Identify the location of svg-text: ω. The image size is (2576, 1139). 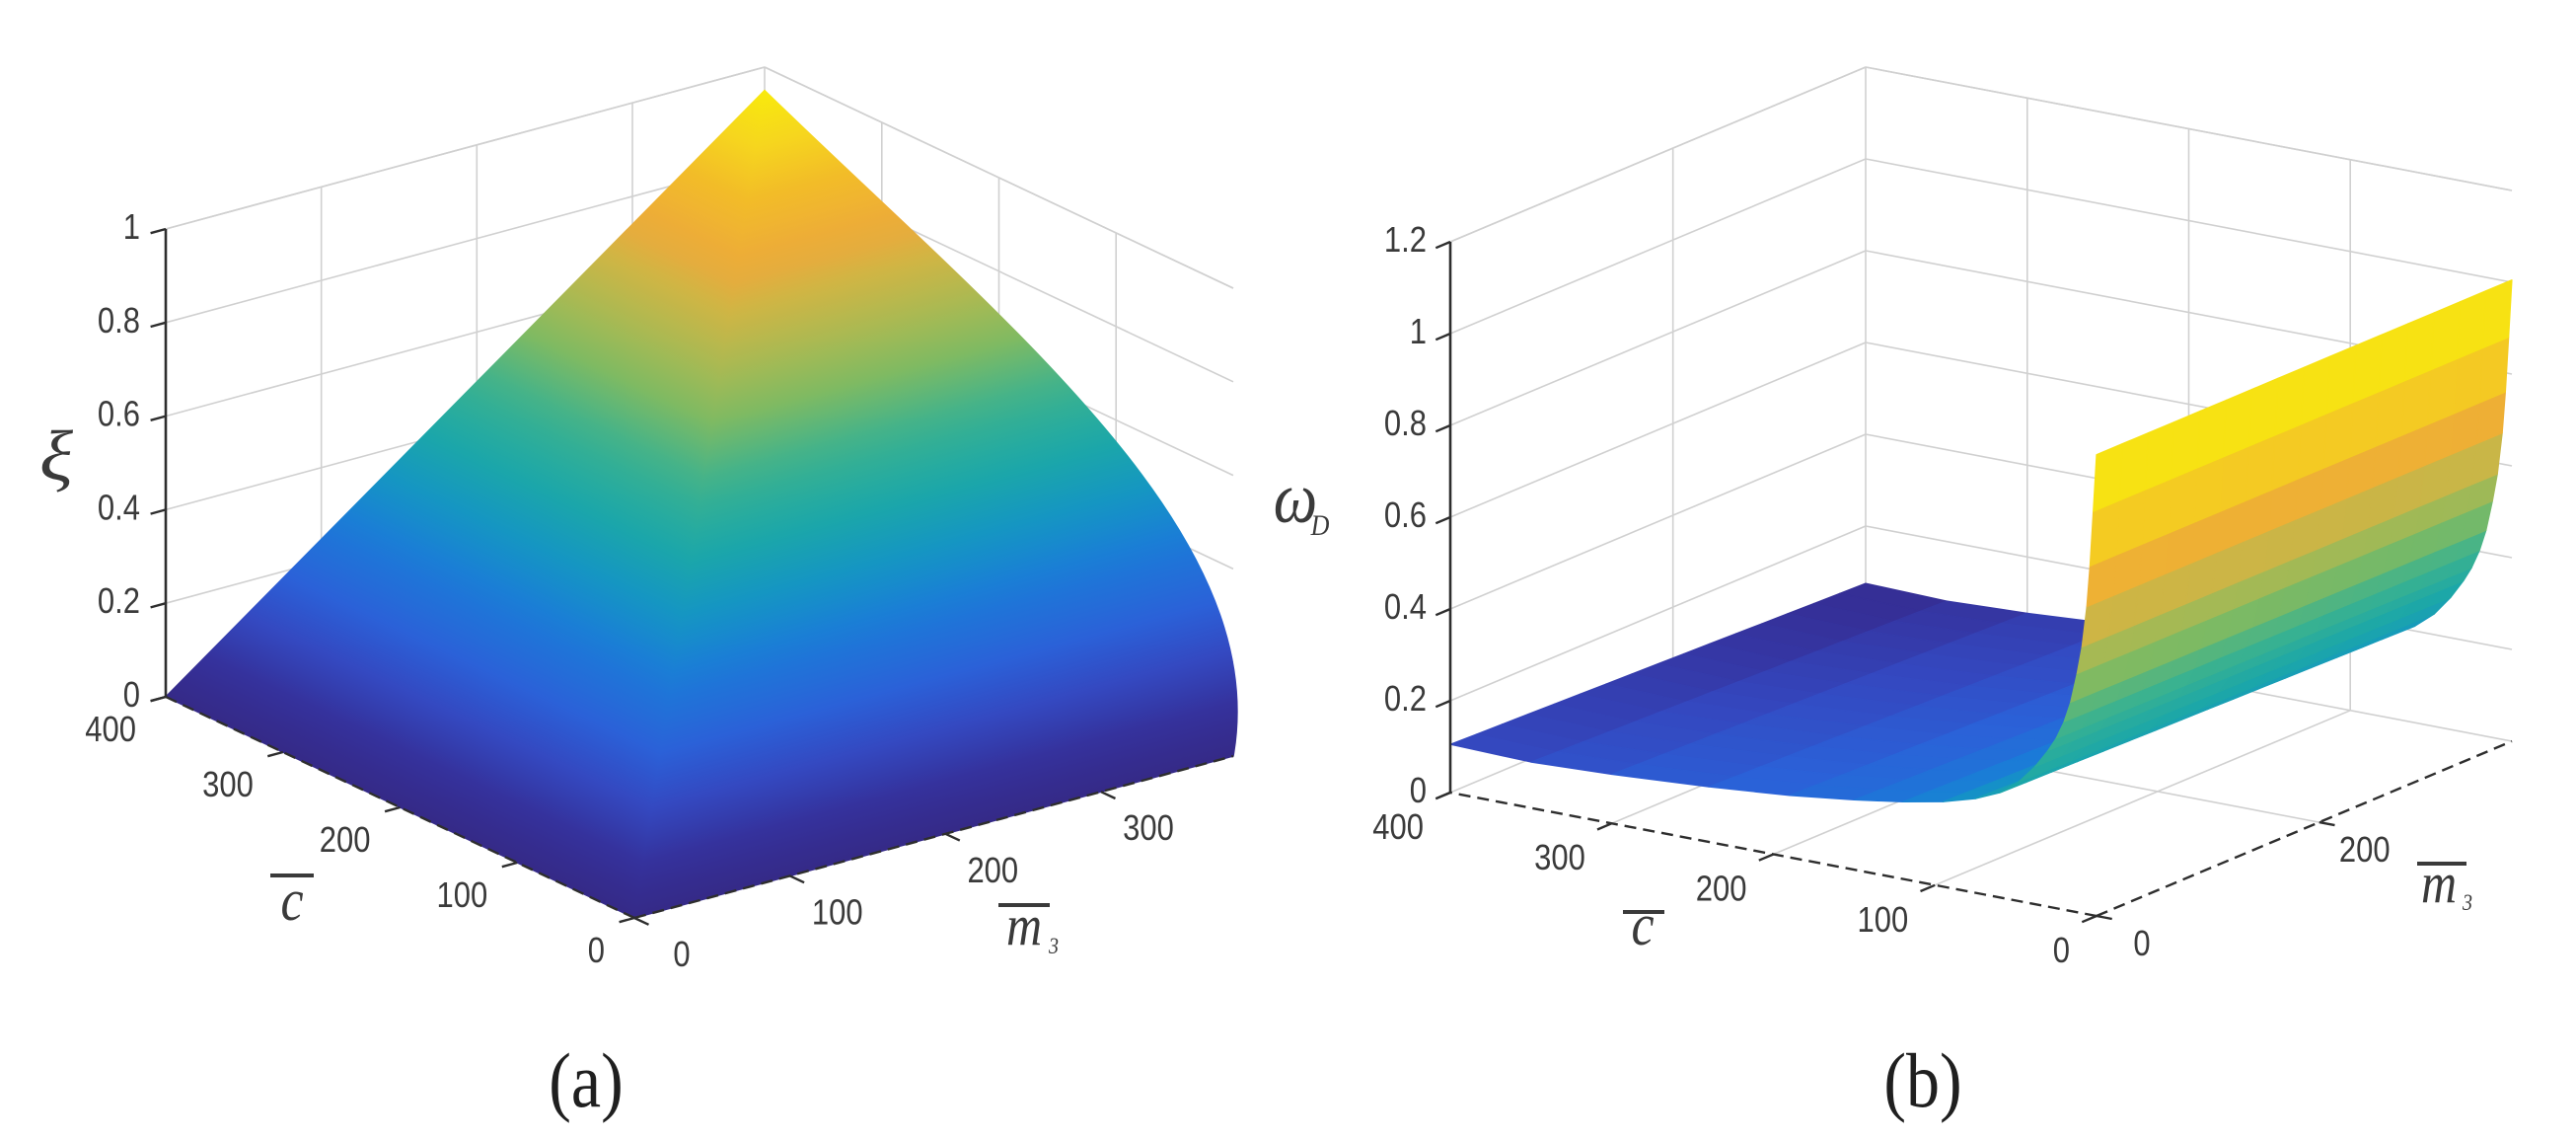
(1295, 498).